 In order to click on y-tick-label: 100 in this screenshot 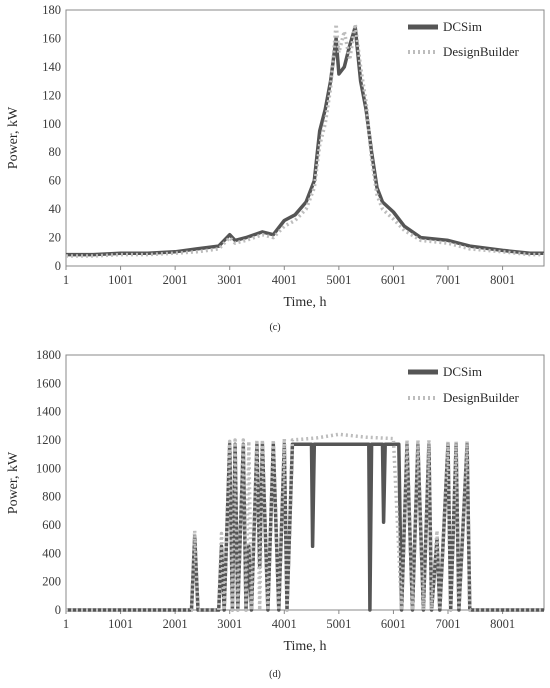, I will do `click(51, 124)`.